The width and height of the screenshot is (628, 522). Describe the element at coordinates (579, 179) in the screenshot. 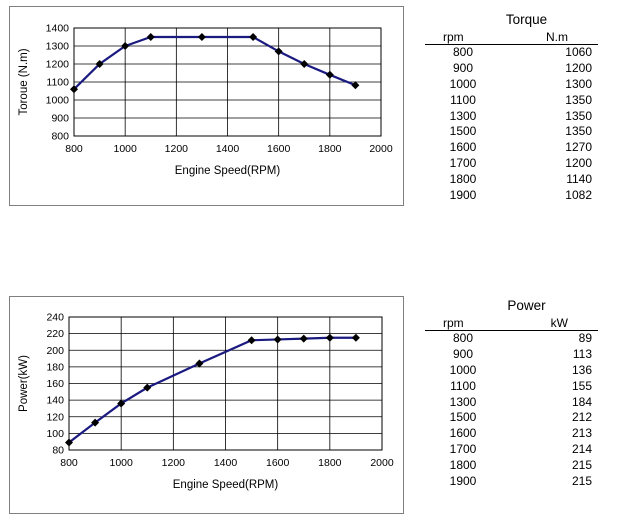

I see `torque-row-value: 1140` at that location.